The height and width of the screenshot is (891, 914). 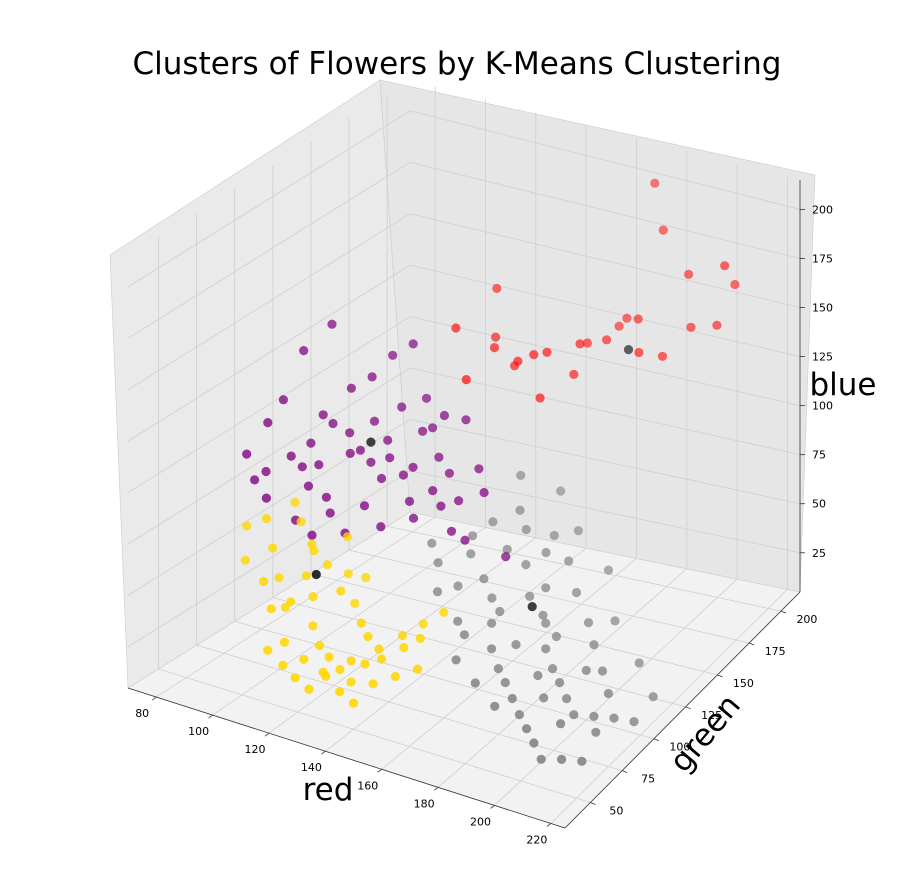 I want to click on x-axis-line, so click(x=346, y=758).